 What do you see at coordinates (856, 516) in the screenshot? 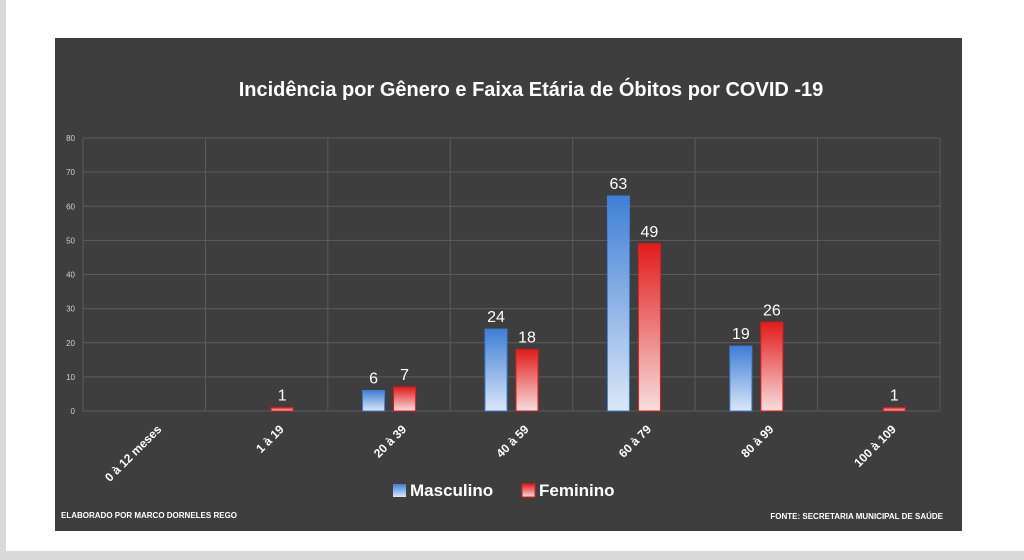
I see `footer-source: FONTE: SECRETARIA MUNICIPAL DE SAÚDE` at bounding box center [856, 516].